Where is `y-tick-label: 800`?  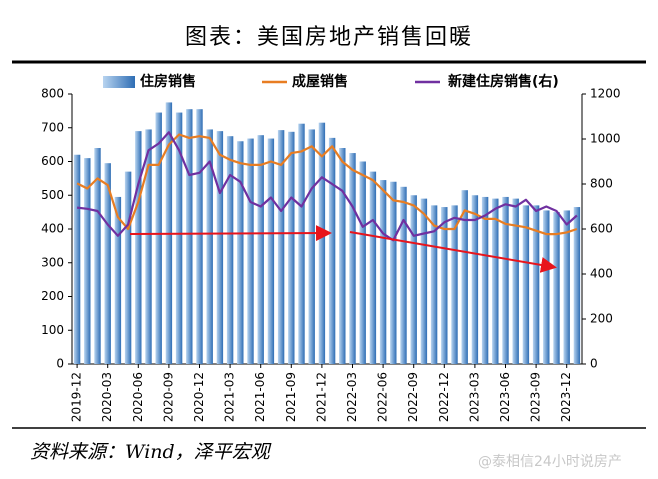
y-tick-label: 800 is located at coordinates (52, 94).